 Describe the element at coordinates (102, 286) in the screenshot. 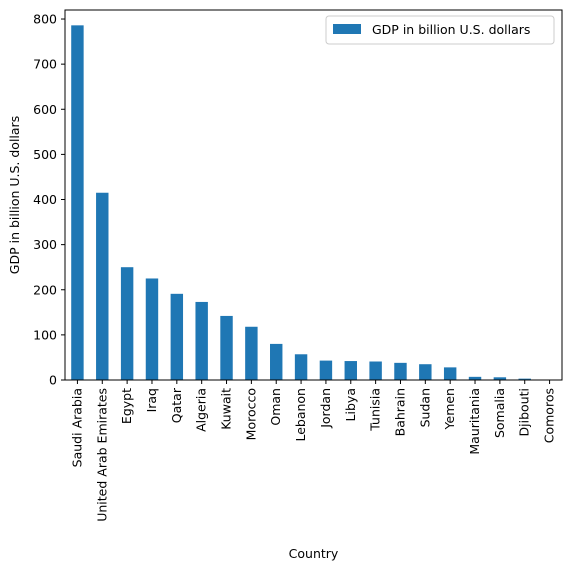

I see `bar-united-arab-emirates` at that location.